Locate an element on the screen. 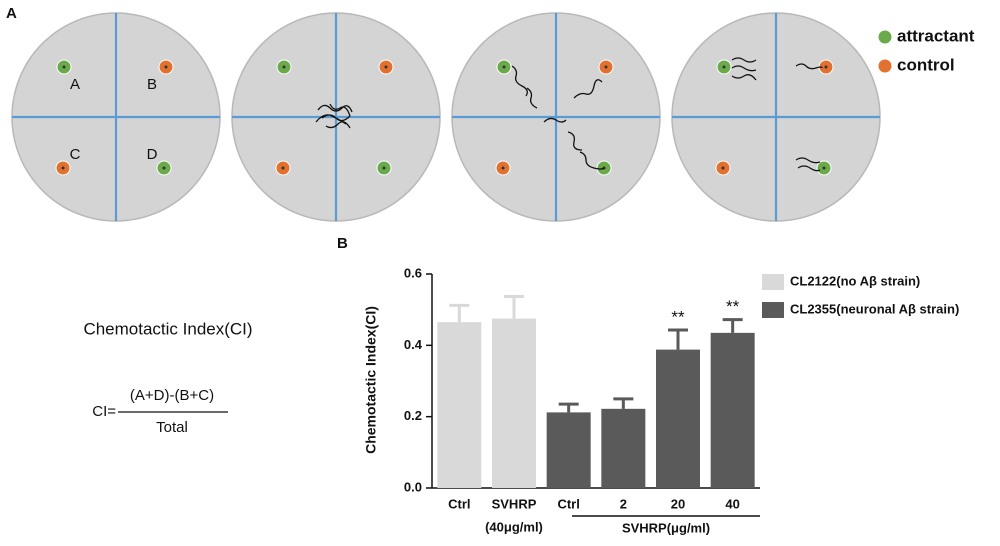 The width and height of the screenshot is (1000, 546). formula-title: Chemotactic Index(CI) is located at coordinates (167, 328).